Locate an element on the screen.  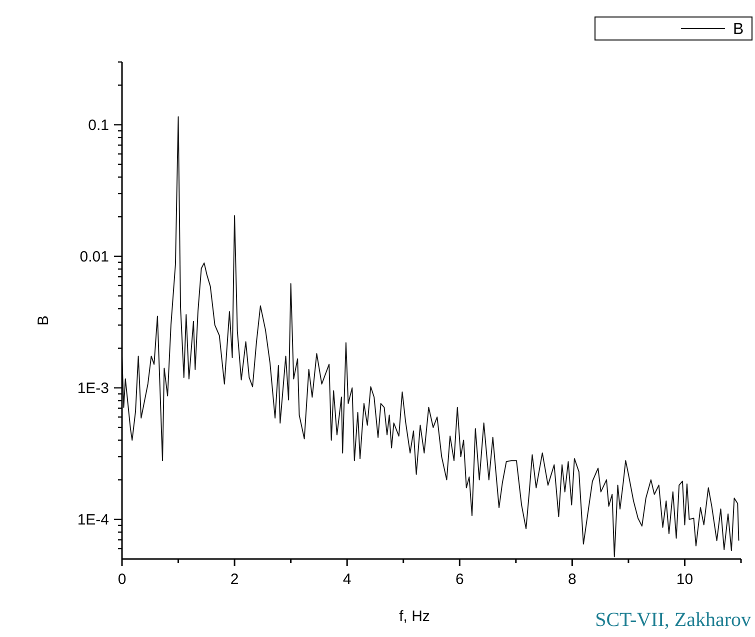
x-axis-title: f, Hz is located at coordinates (414, 616).